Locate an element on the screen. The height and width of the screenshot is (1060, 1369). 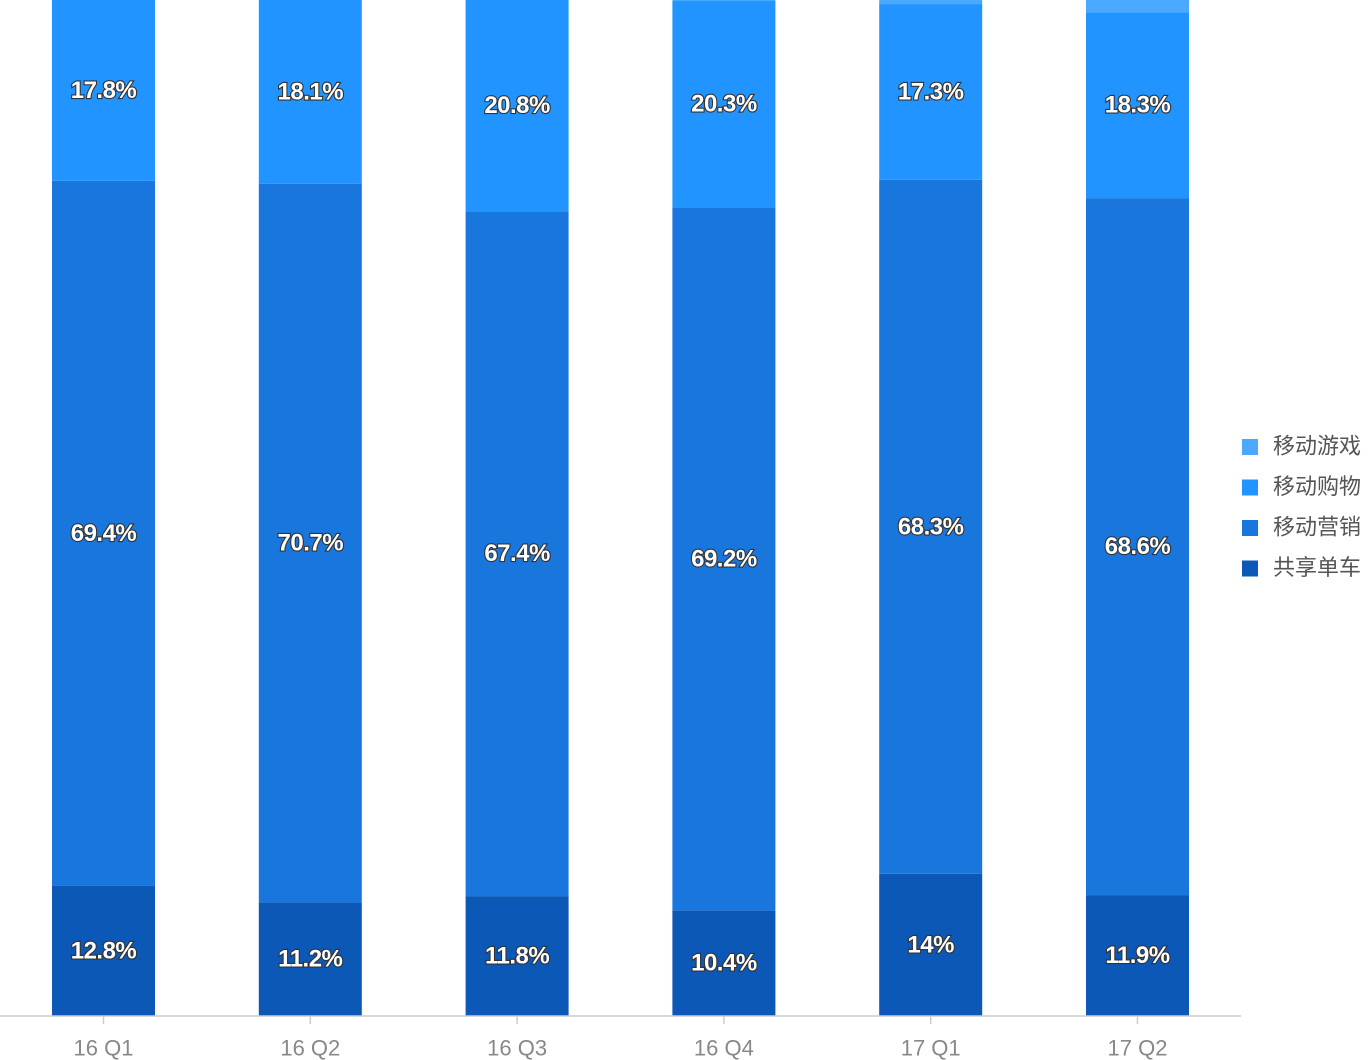
x-tick-label: 16 Q4 is located at coordinates (724, 1048).